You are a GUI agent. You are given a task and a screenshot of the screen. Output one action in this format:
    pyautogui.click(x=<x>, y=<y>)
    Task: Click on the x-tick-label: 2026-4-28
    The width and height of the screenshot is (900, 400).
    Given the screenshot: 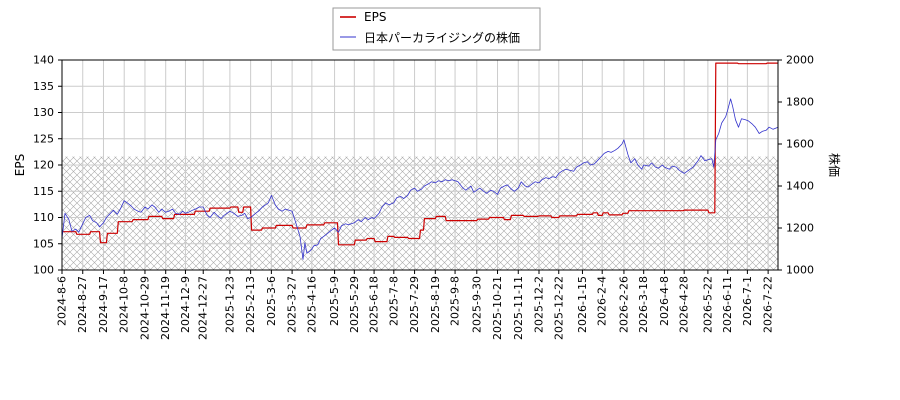 What is the action you would take?
    pyautogui.click(x=684, y=304)
    